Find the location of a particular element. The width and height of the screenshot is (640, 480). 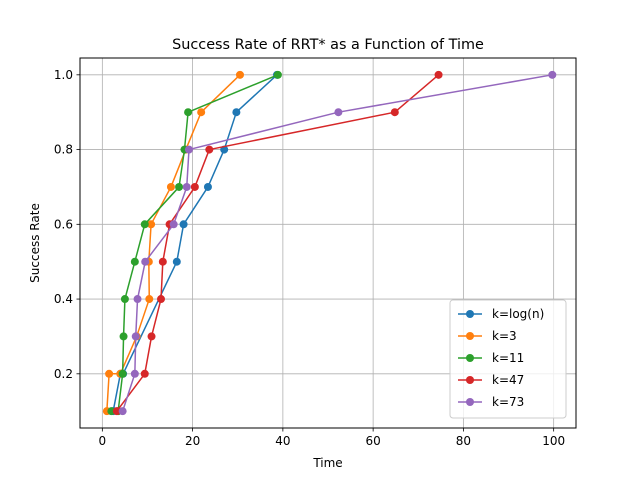

legend-label: k=11 is located at coordinates (508, 358).